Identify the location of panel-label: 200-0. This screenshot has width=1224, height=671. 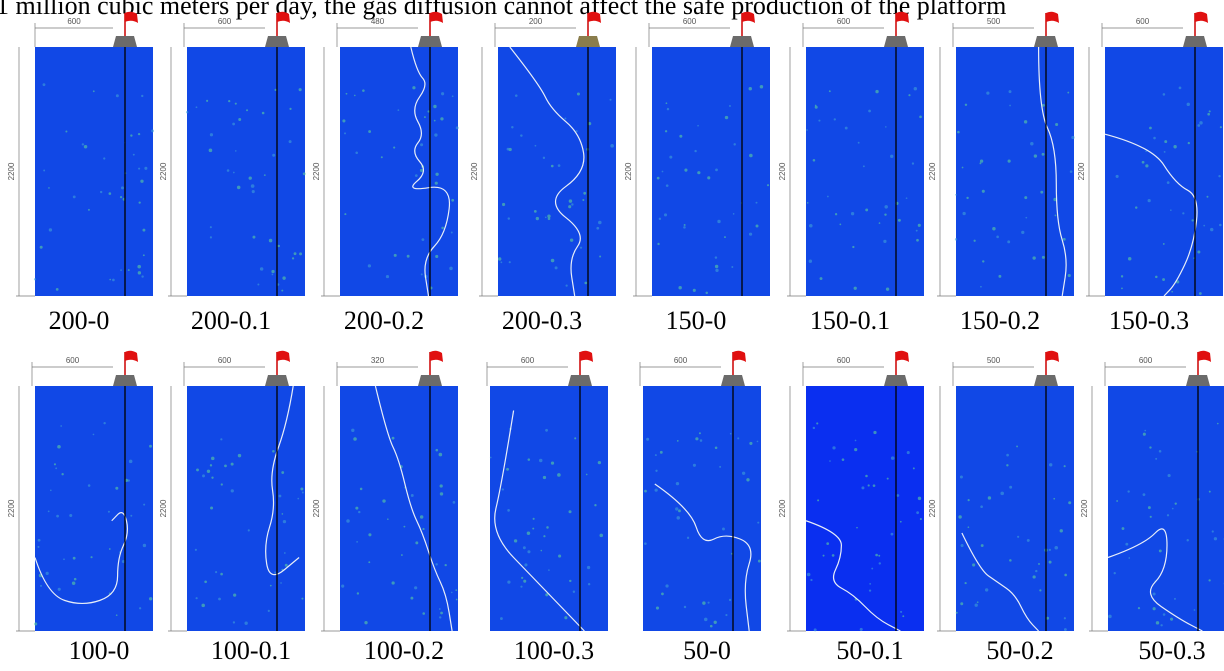
(79, 320).